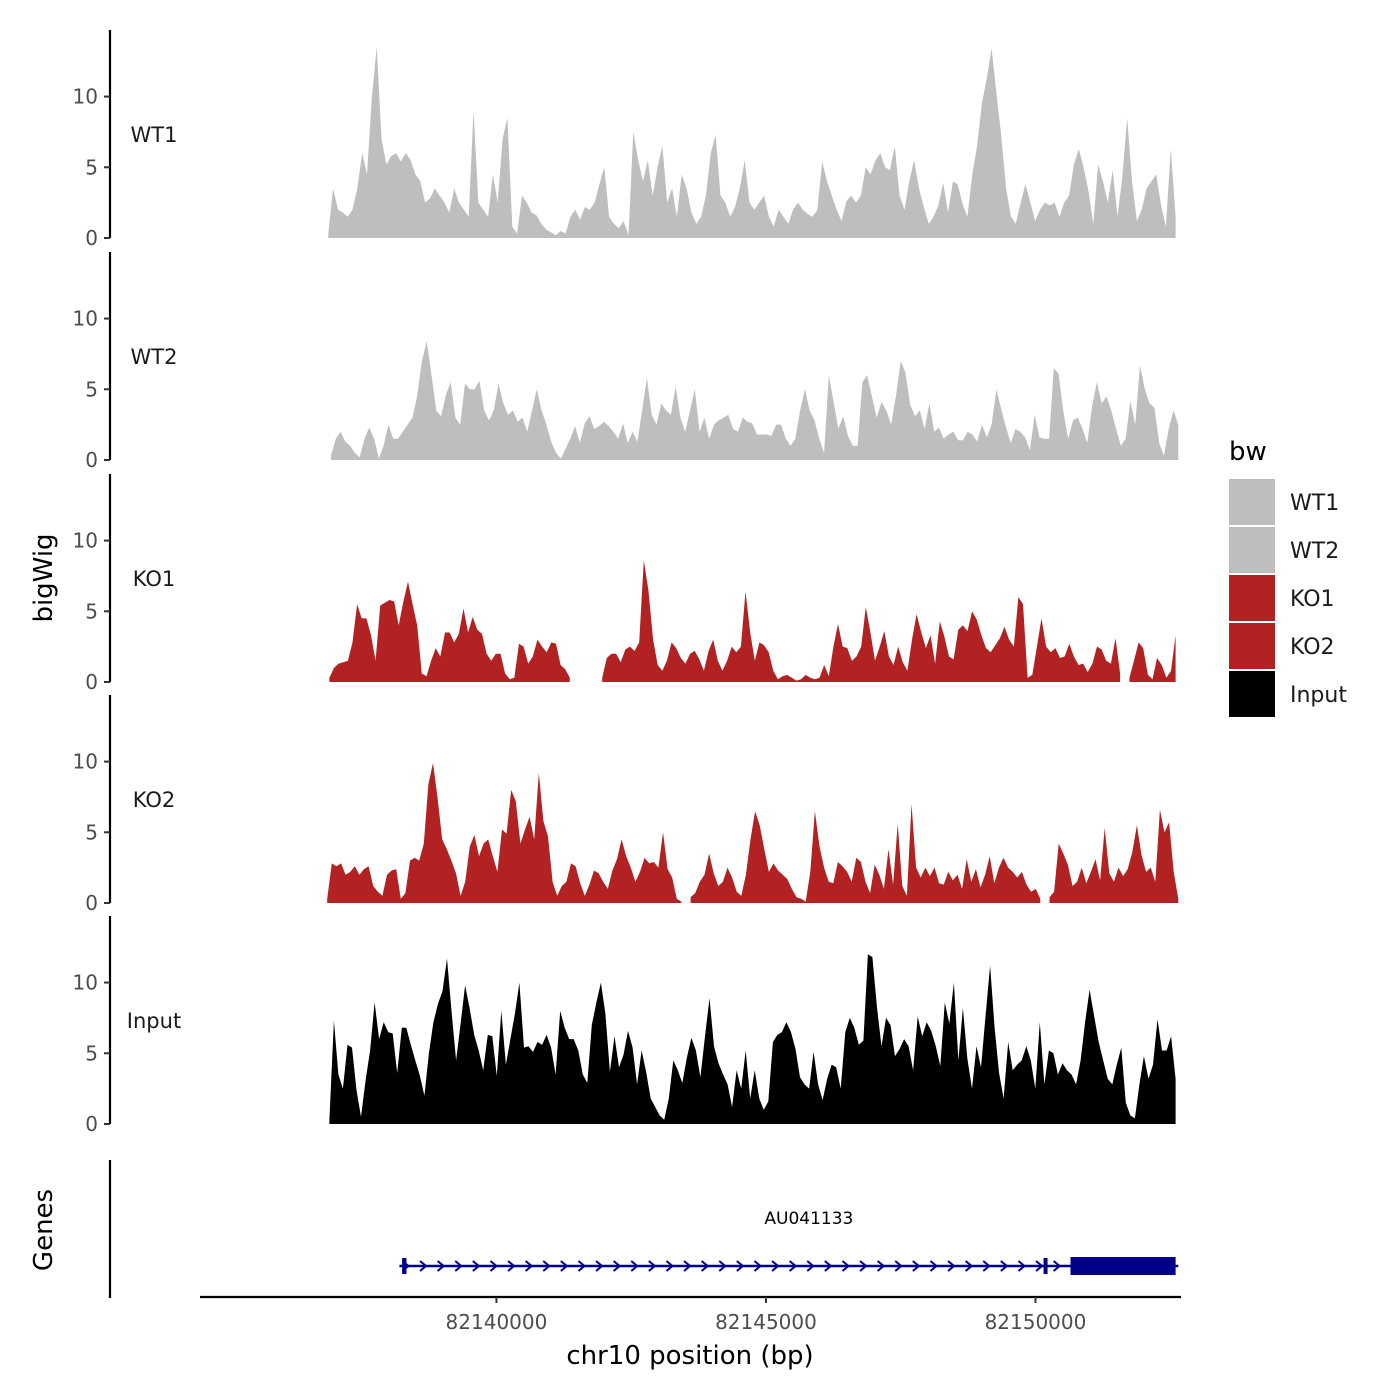  I want to click on genes-panel-title: Genes, so click(44, 1230).